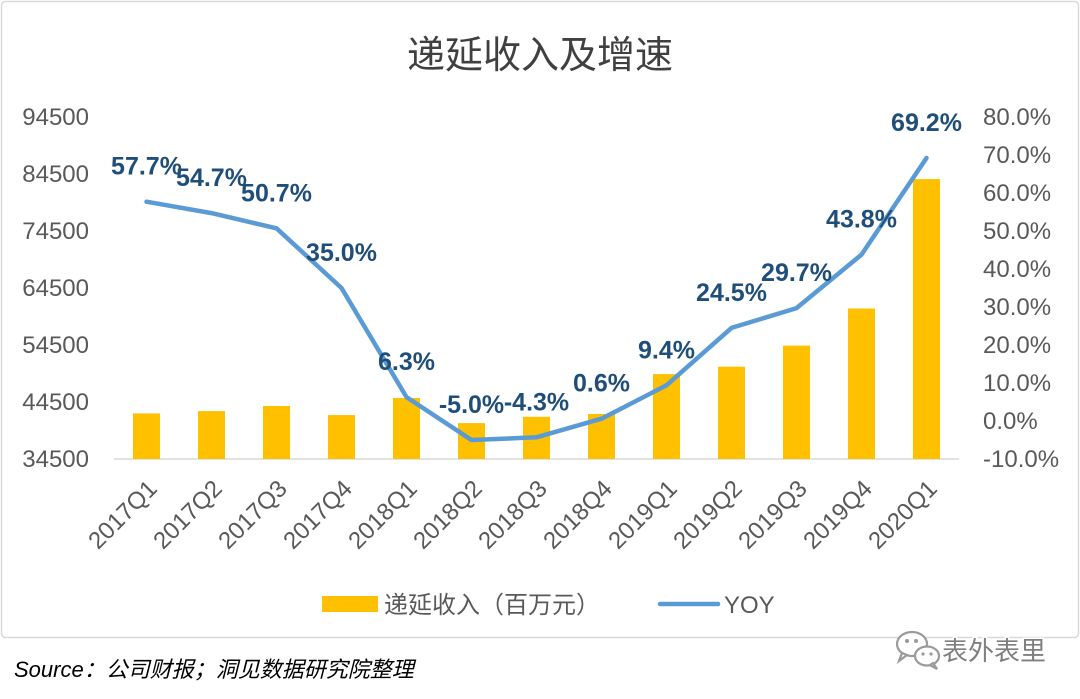 Image resolution: width=1080 pixels, height=699 pixels. Describe the element at coordinates (1017, 117) in the screenshot. I see `y-right-tick-label: 80.0%` at that location.